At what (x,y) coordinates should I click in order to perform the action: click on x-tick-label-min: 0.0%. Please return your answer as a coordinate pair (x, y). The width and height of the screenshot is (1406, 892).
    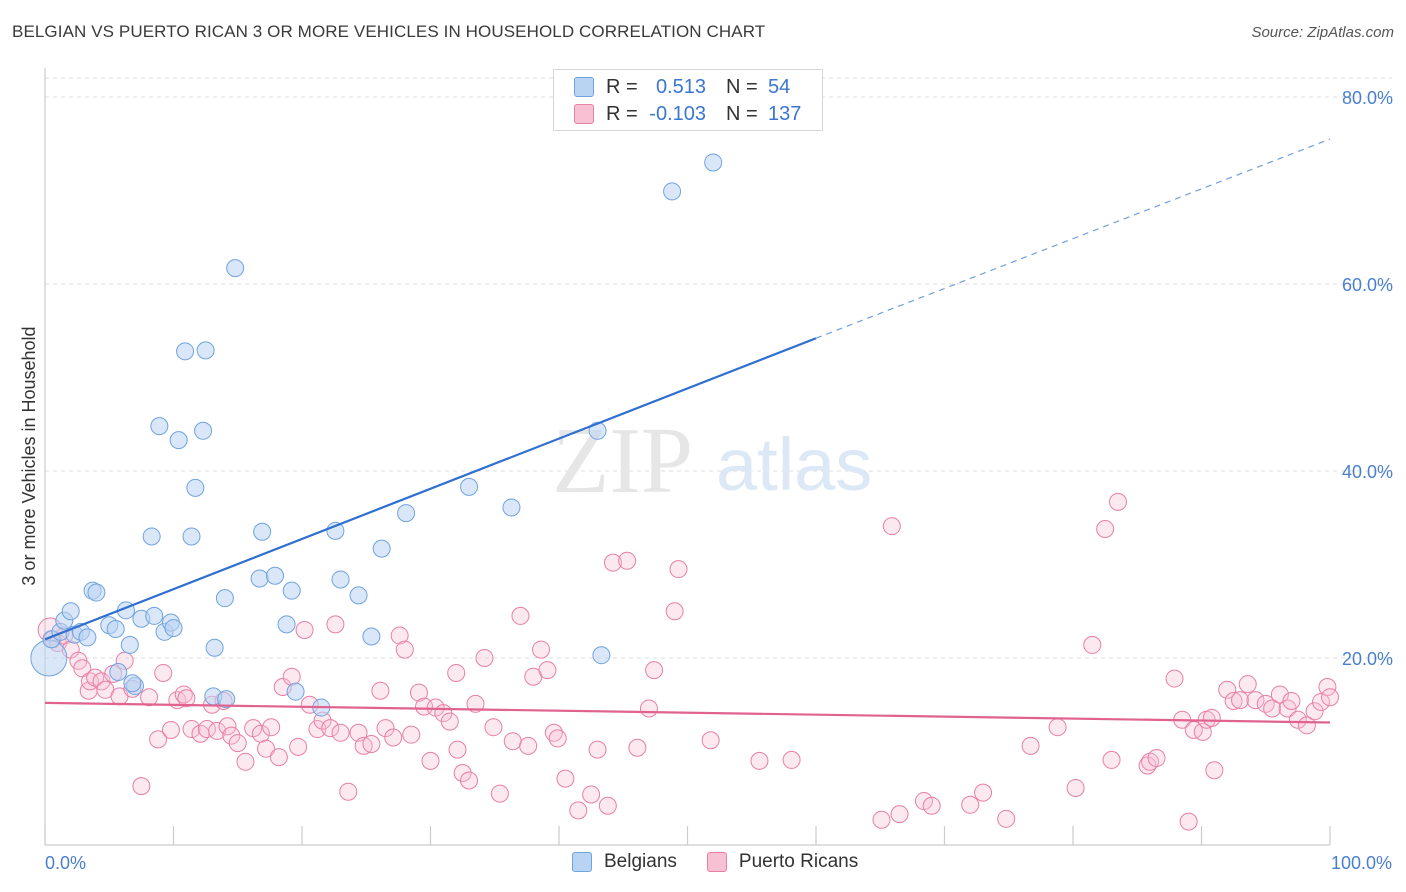
    Looking at the image, I should click on (65, 863).